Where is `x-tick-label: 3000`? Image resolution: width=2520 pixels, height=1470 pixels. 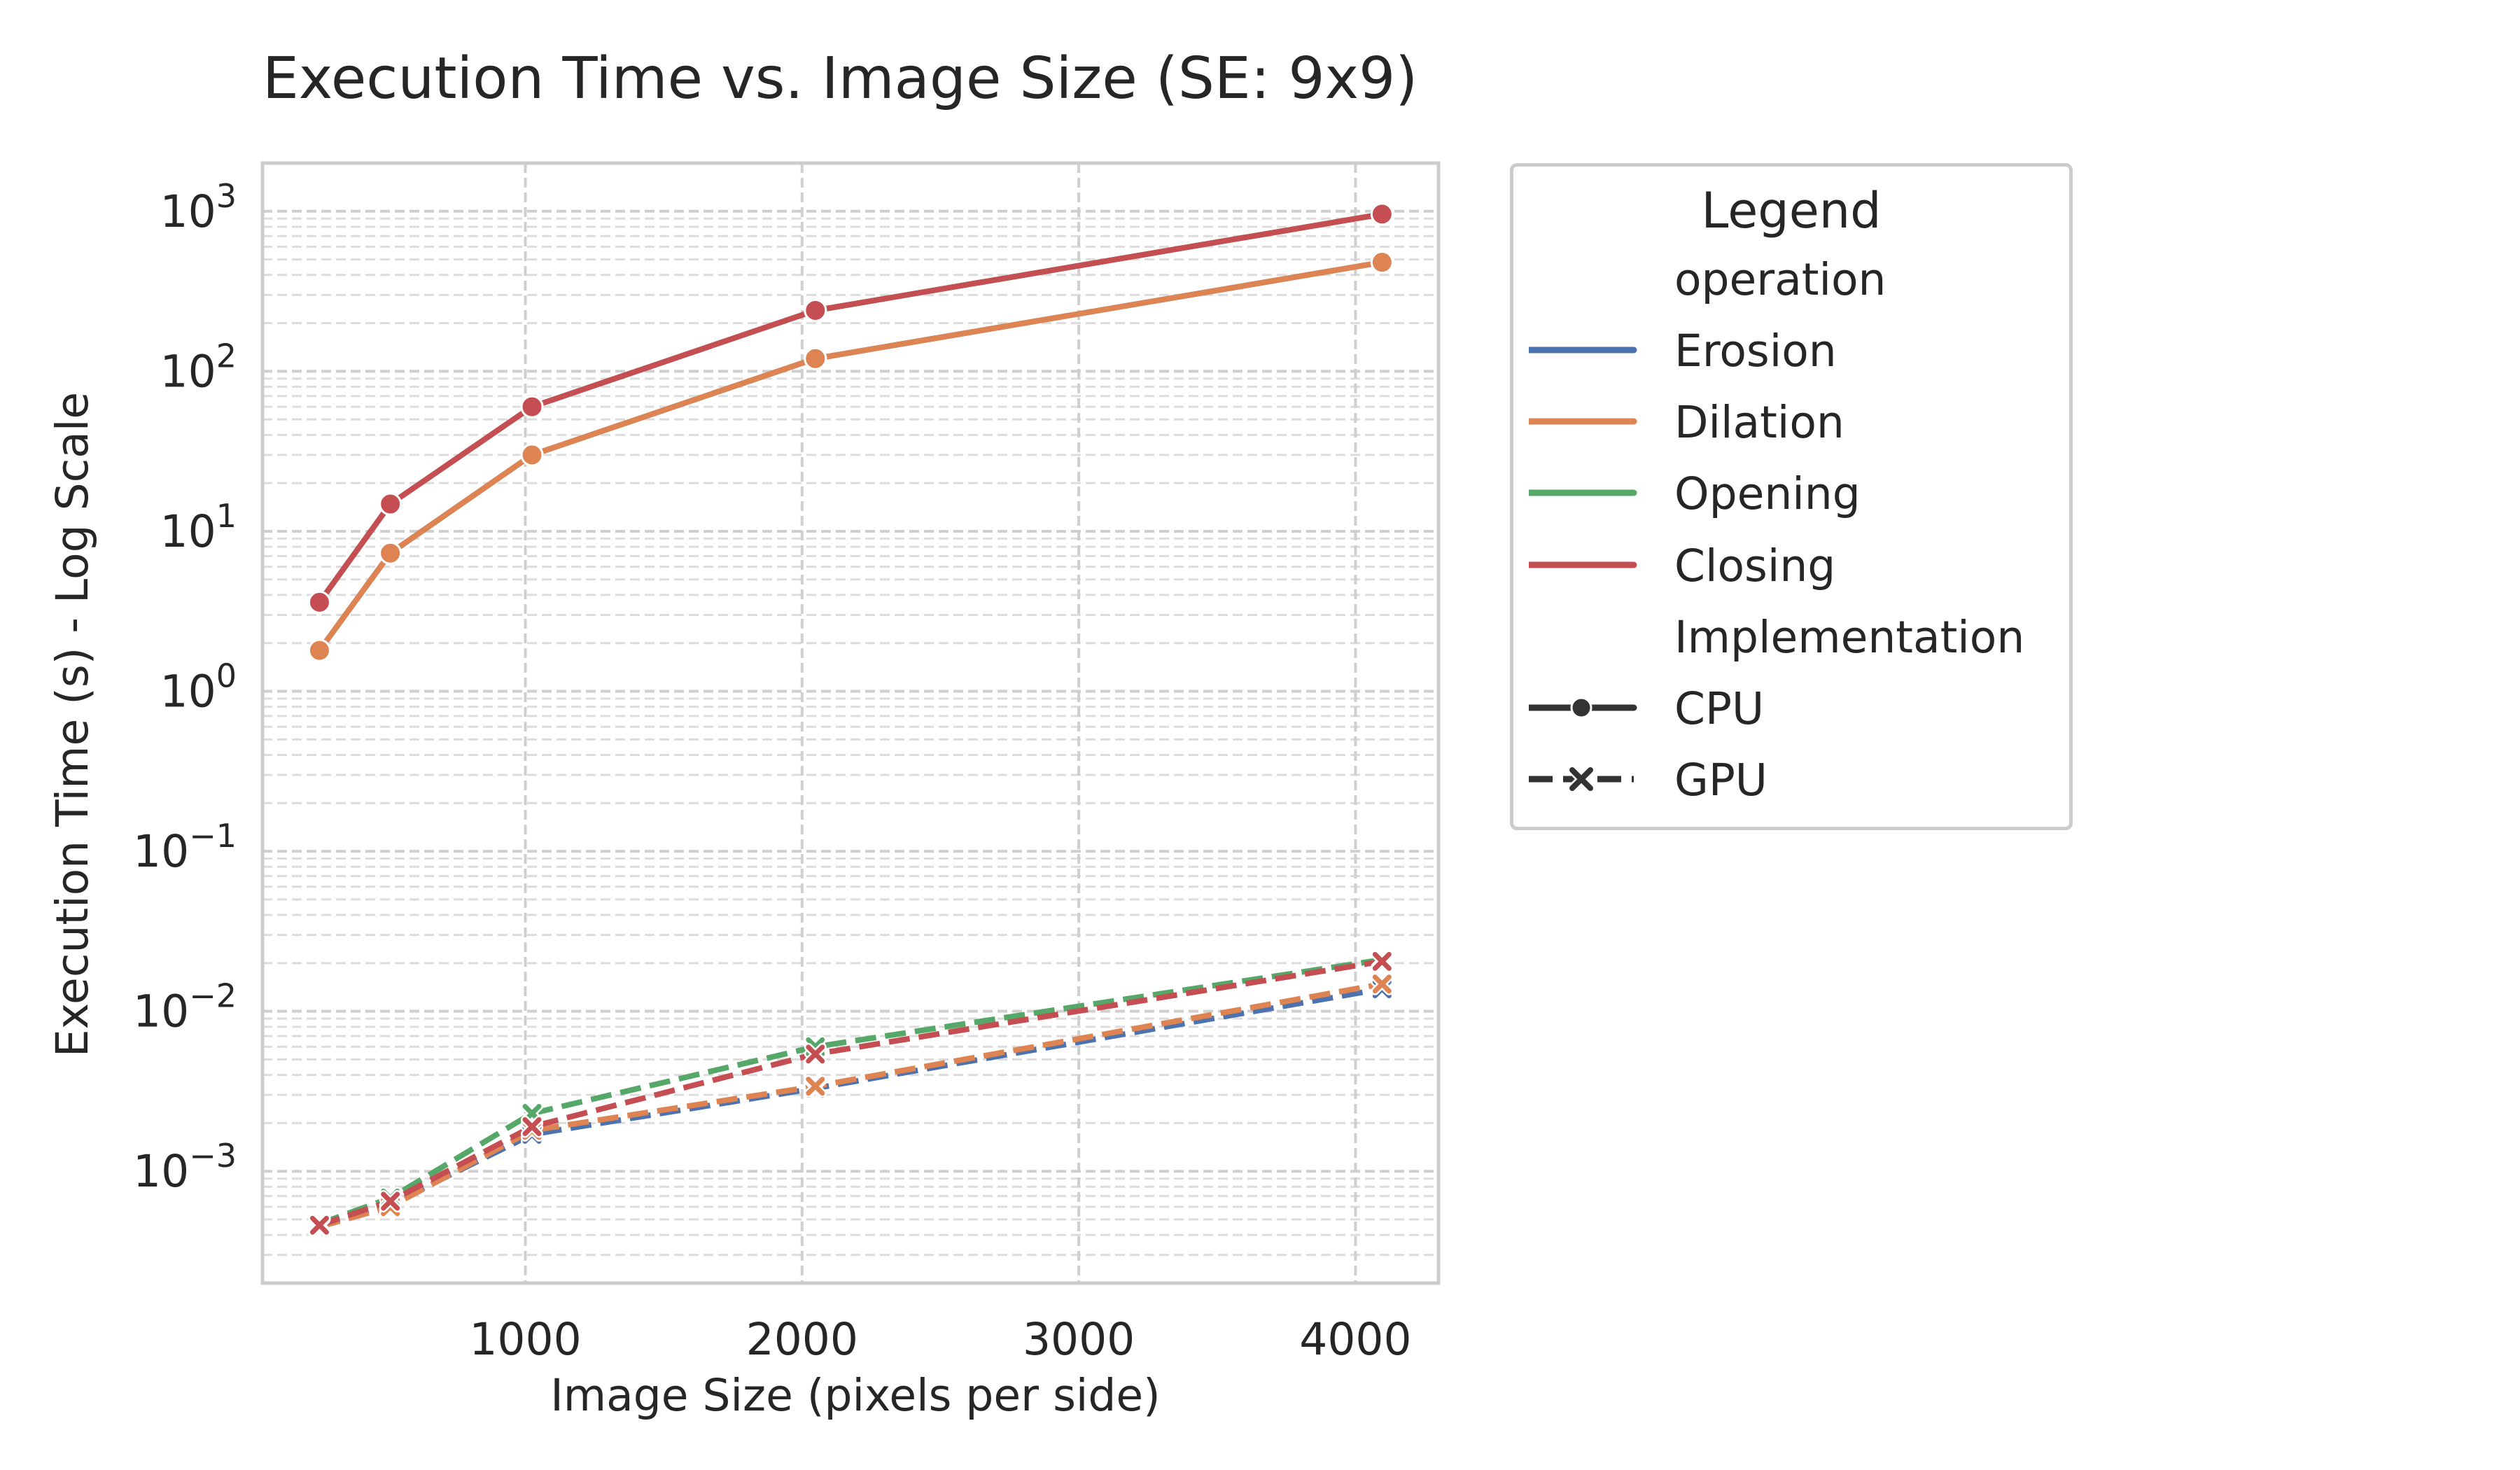
x-tick-label: 3000 is located at coordinates (1079, 1339).